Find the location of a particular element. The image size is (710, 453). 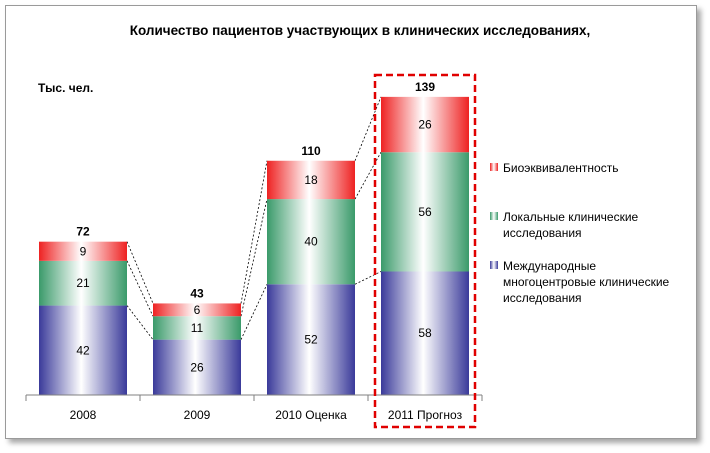

data-label: 52 is located at coordinates (311, 340).